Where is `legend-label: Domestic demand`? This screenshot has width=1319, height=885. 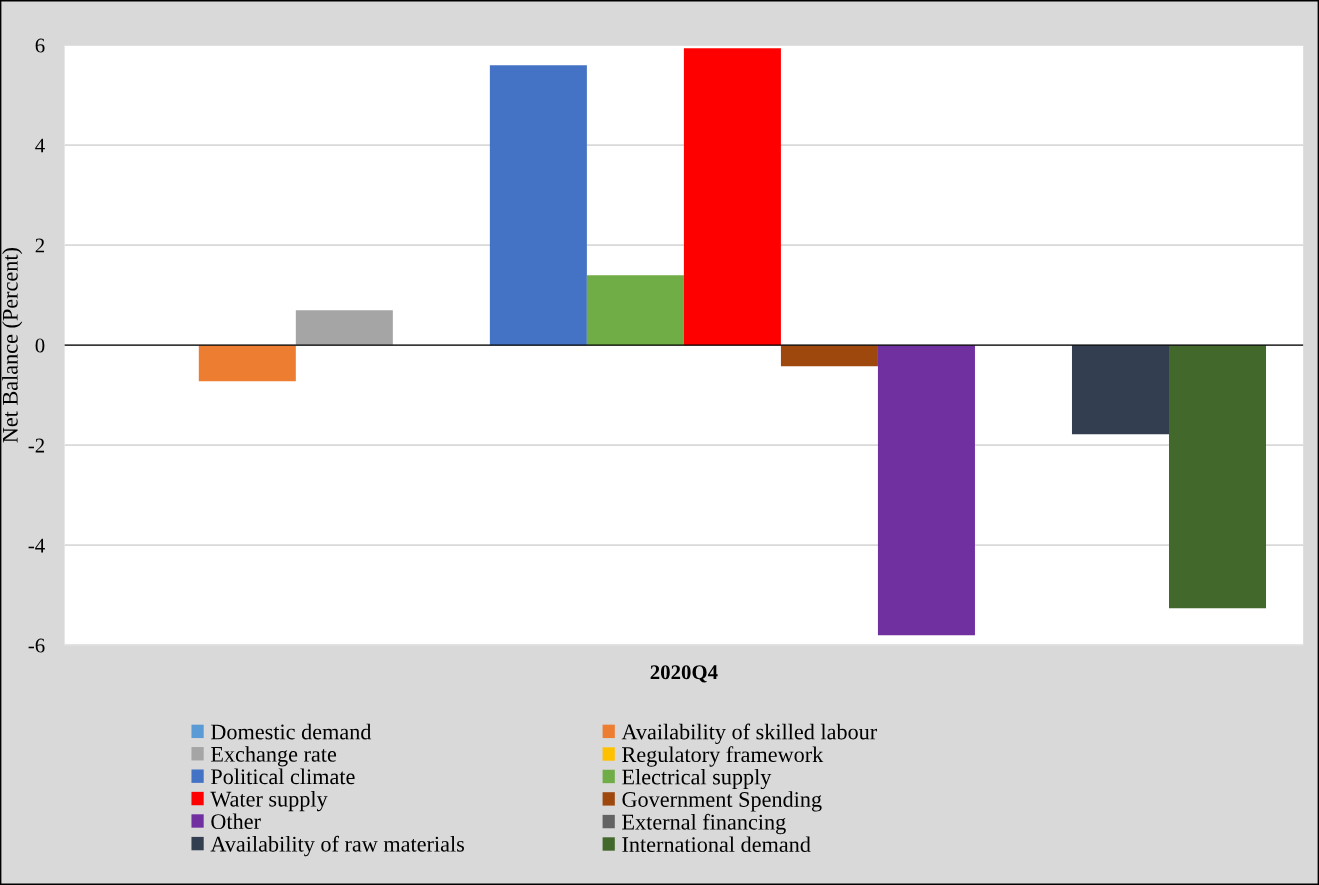 legend-label: Domestic demand is located at coordinates (291, 731).